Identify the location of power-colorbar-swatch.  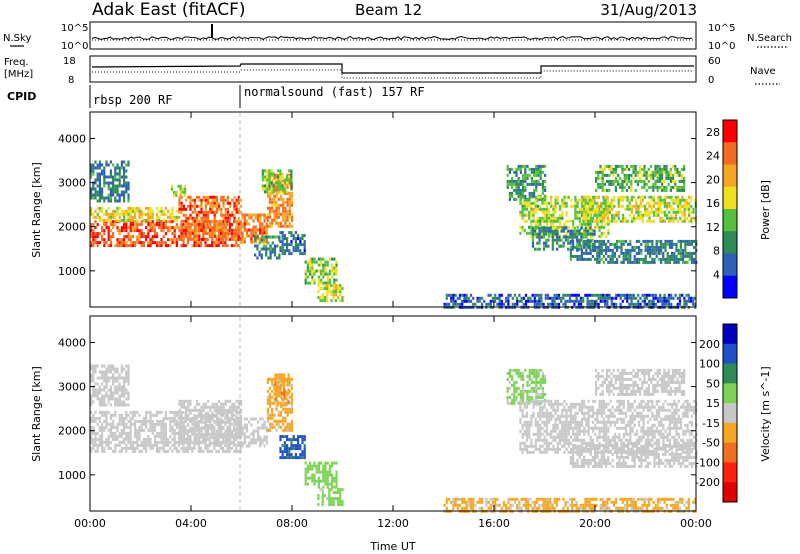
(730, 242).